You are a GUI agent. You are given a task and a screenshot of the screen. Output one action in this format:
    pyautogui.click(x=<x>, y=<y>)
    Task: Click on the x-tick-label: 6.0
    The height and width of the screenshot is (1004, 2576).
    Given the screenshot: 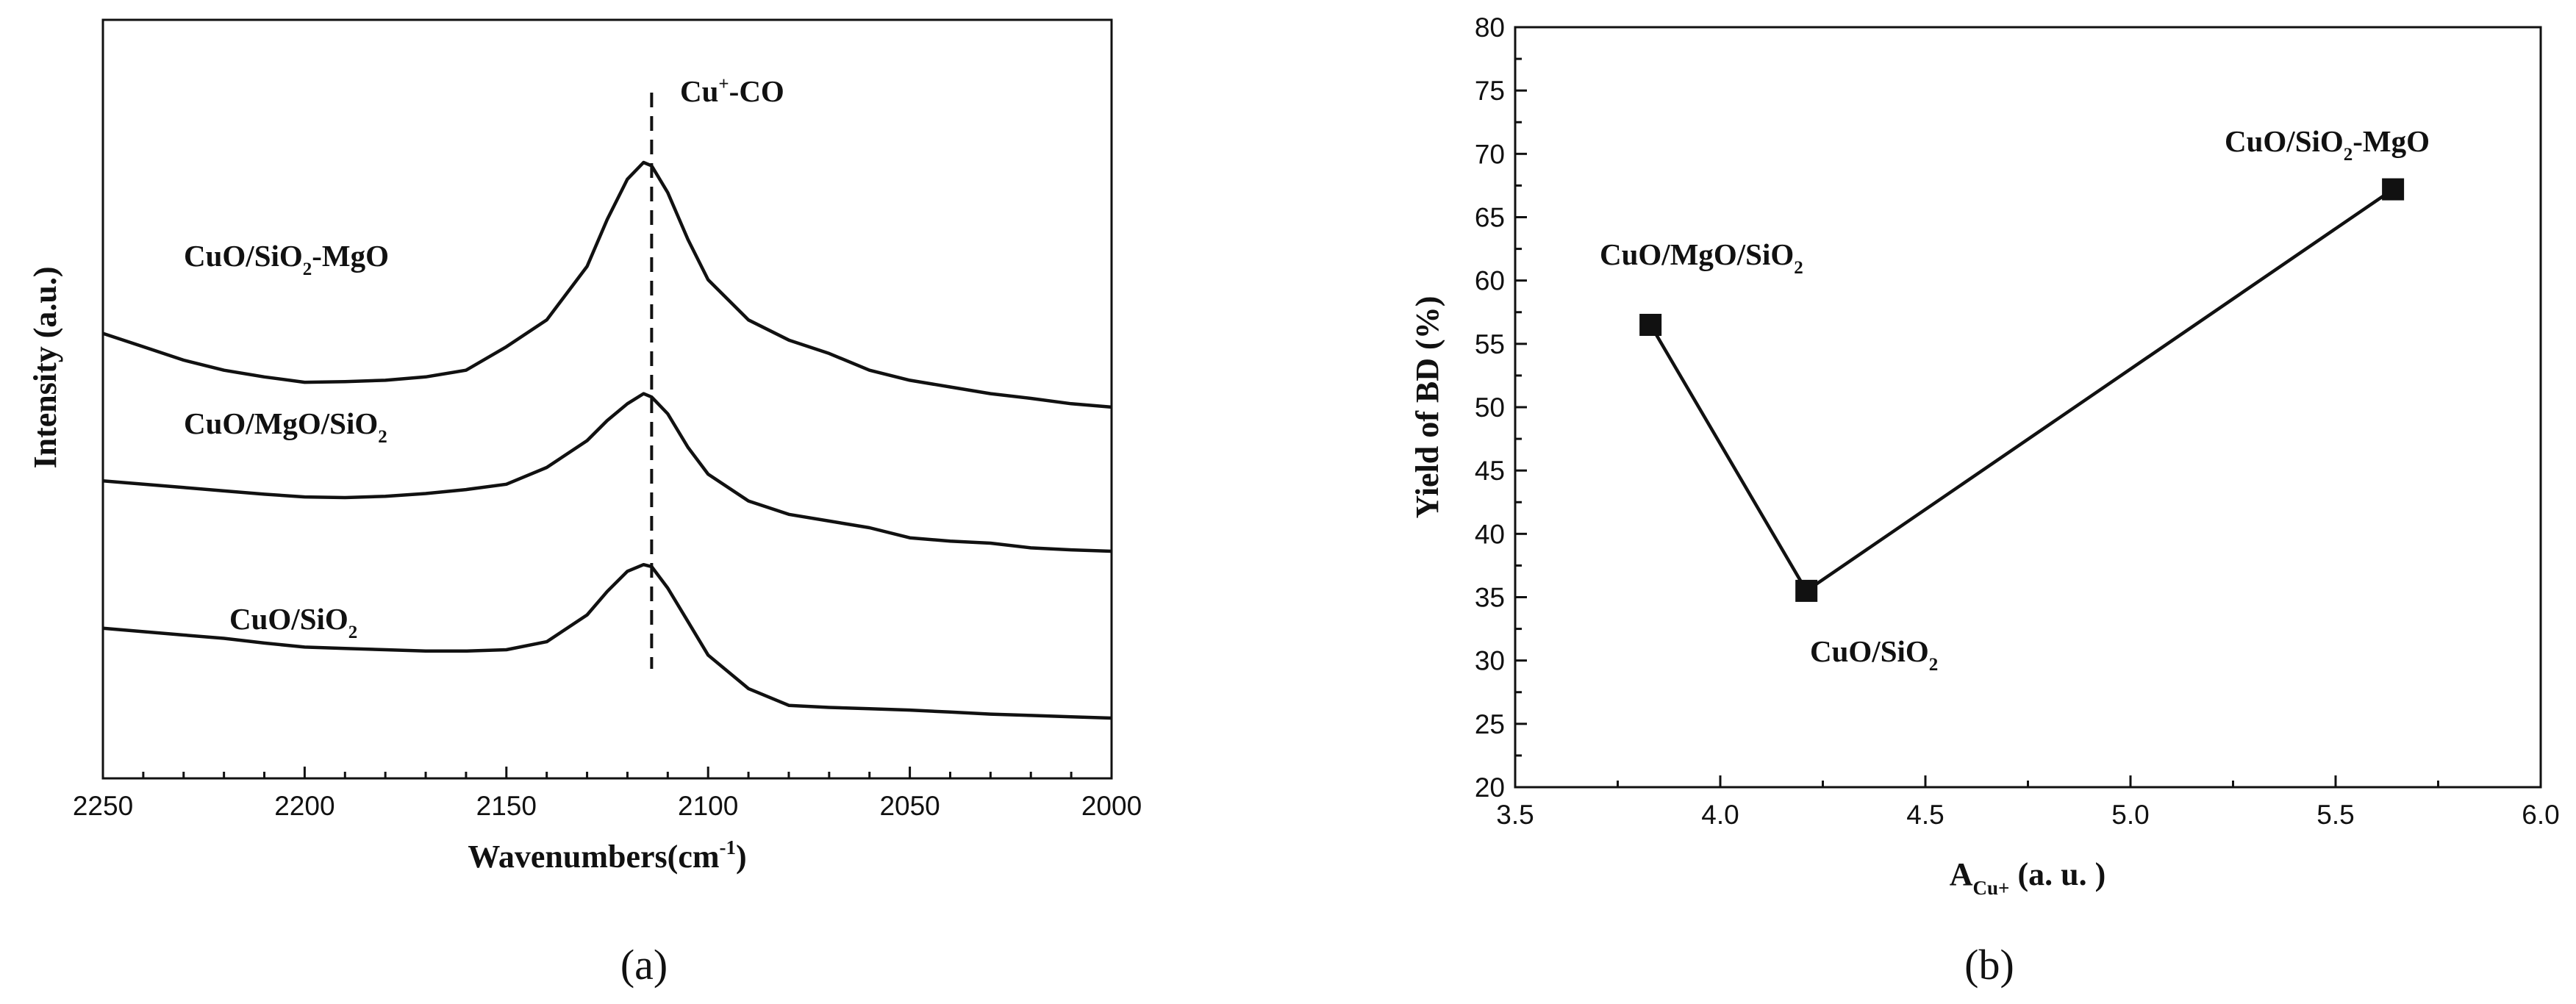 What is the action you would take?
    pyautogui.click(x=2540, y=815)
    